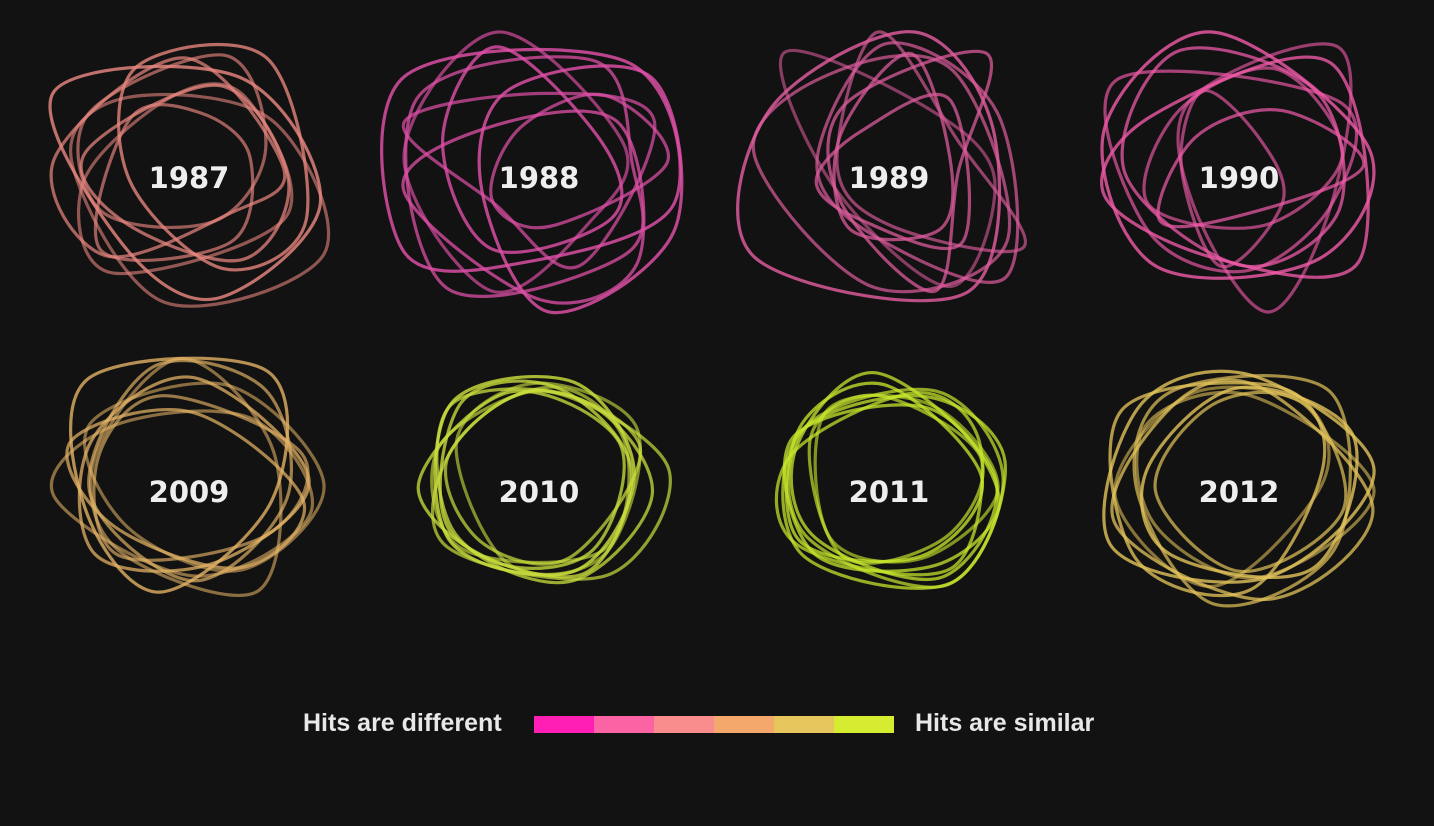 The height and width of the screenshot is (826, 1434). I want to click on year-label-2011: 2011, so click(889, 492).